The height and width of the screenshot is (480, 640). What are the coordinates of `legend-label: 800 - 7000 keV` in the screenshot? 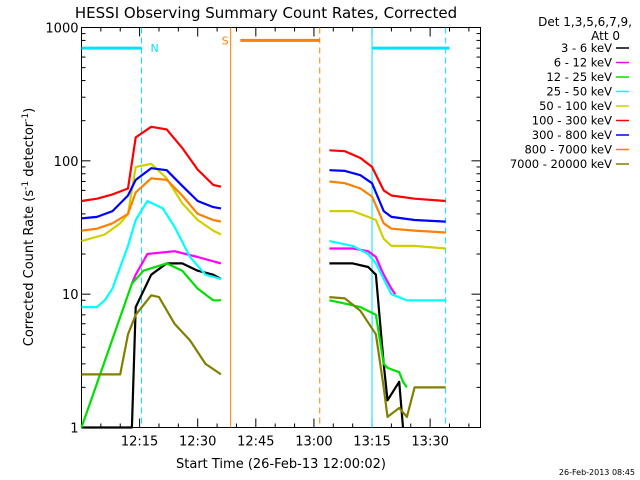 It's located at (568, 150).